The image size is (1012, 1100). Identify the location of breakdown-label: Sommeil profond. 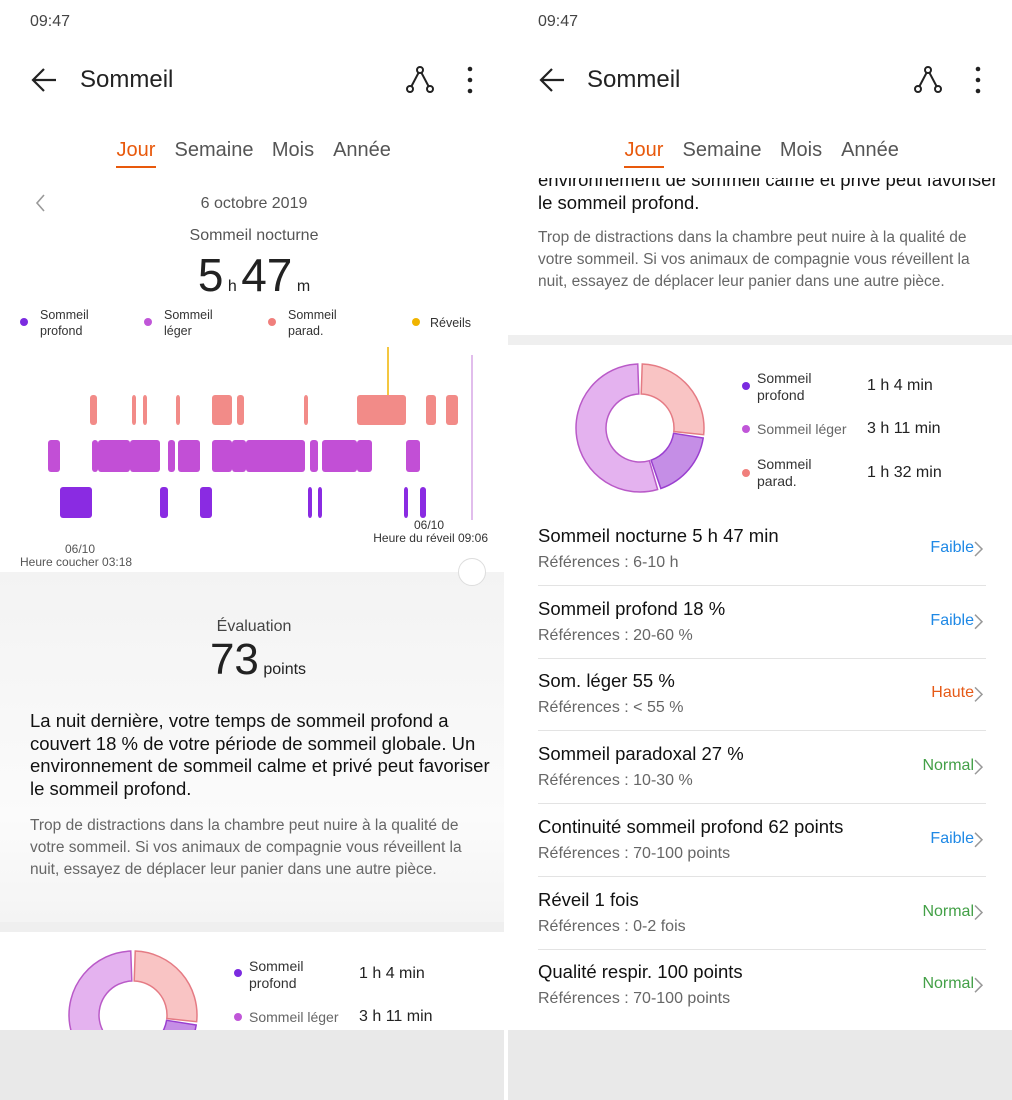
(784, 386).